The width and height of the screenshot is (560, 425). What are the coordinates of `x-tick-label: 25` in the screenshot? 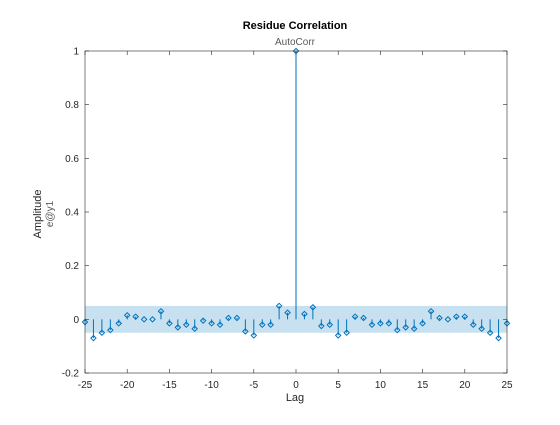 It's located at (507, 385).